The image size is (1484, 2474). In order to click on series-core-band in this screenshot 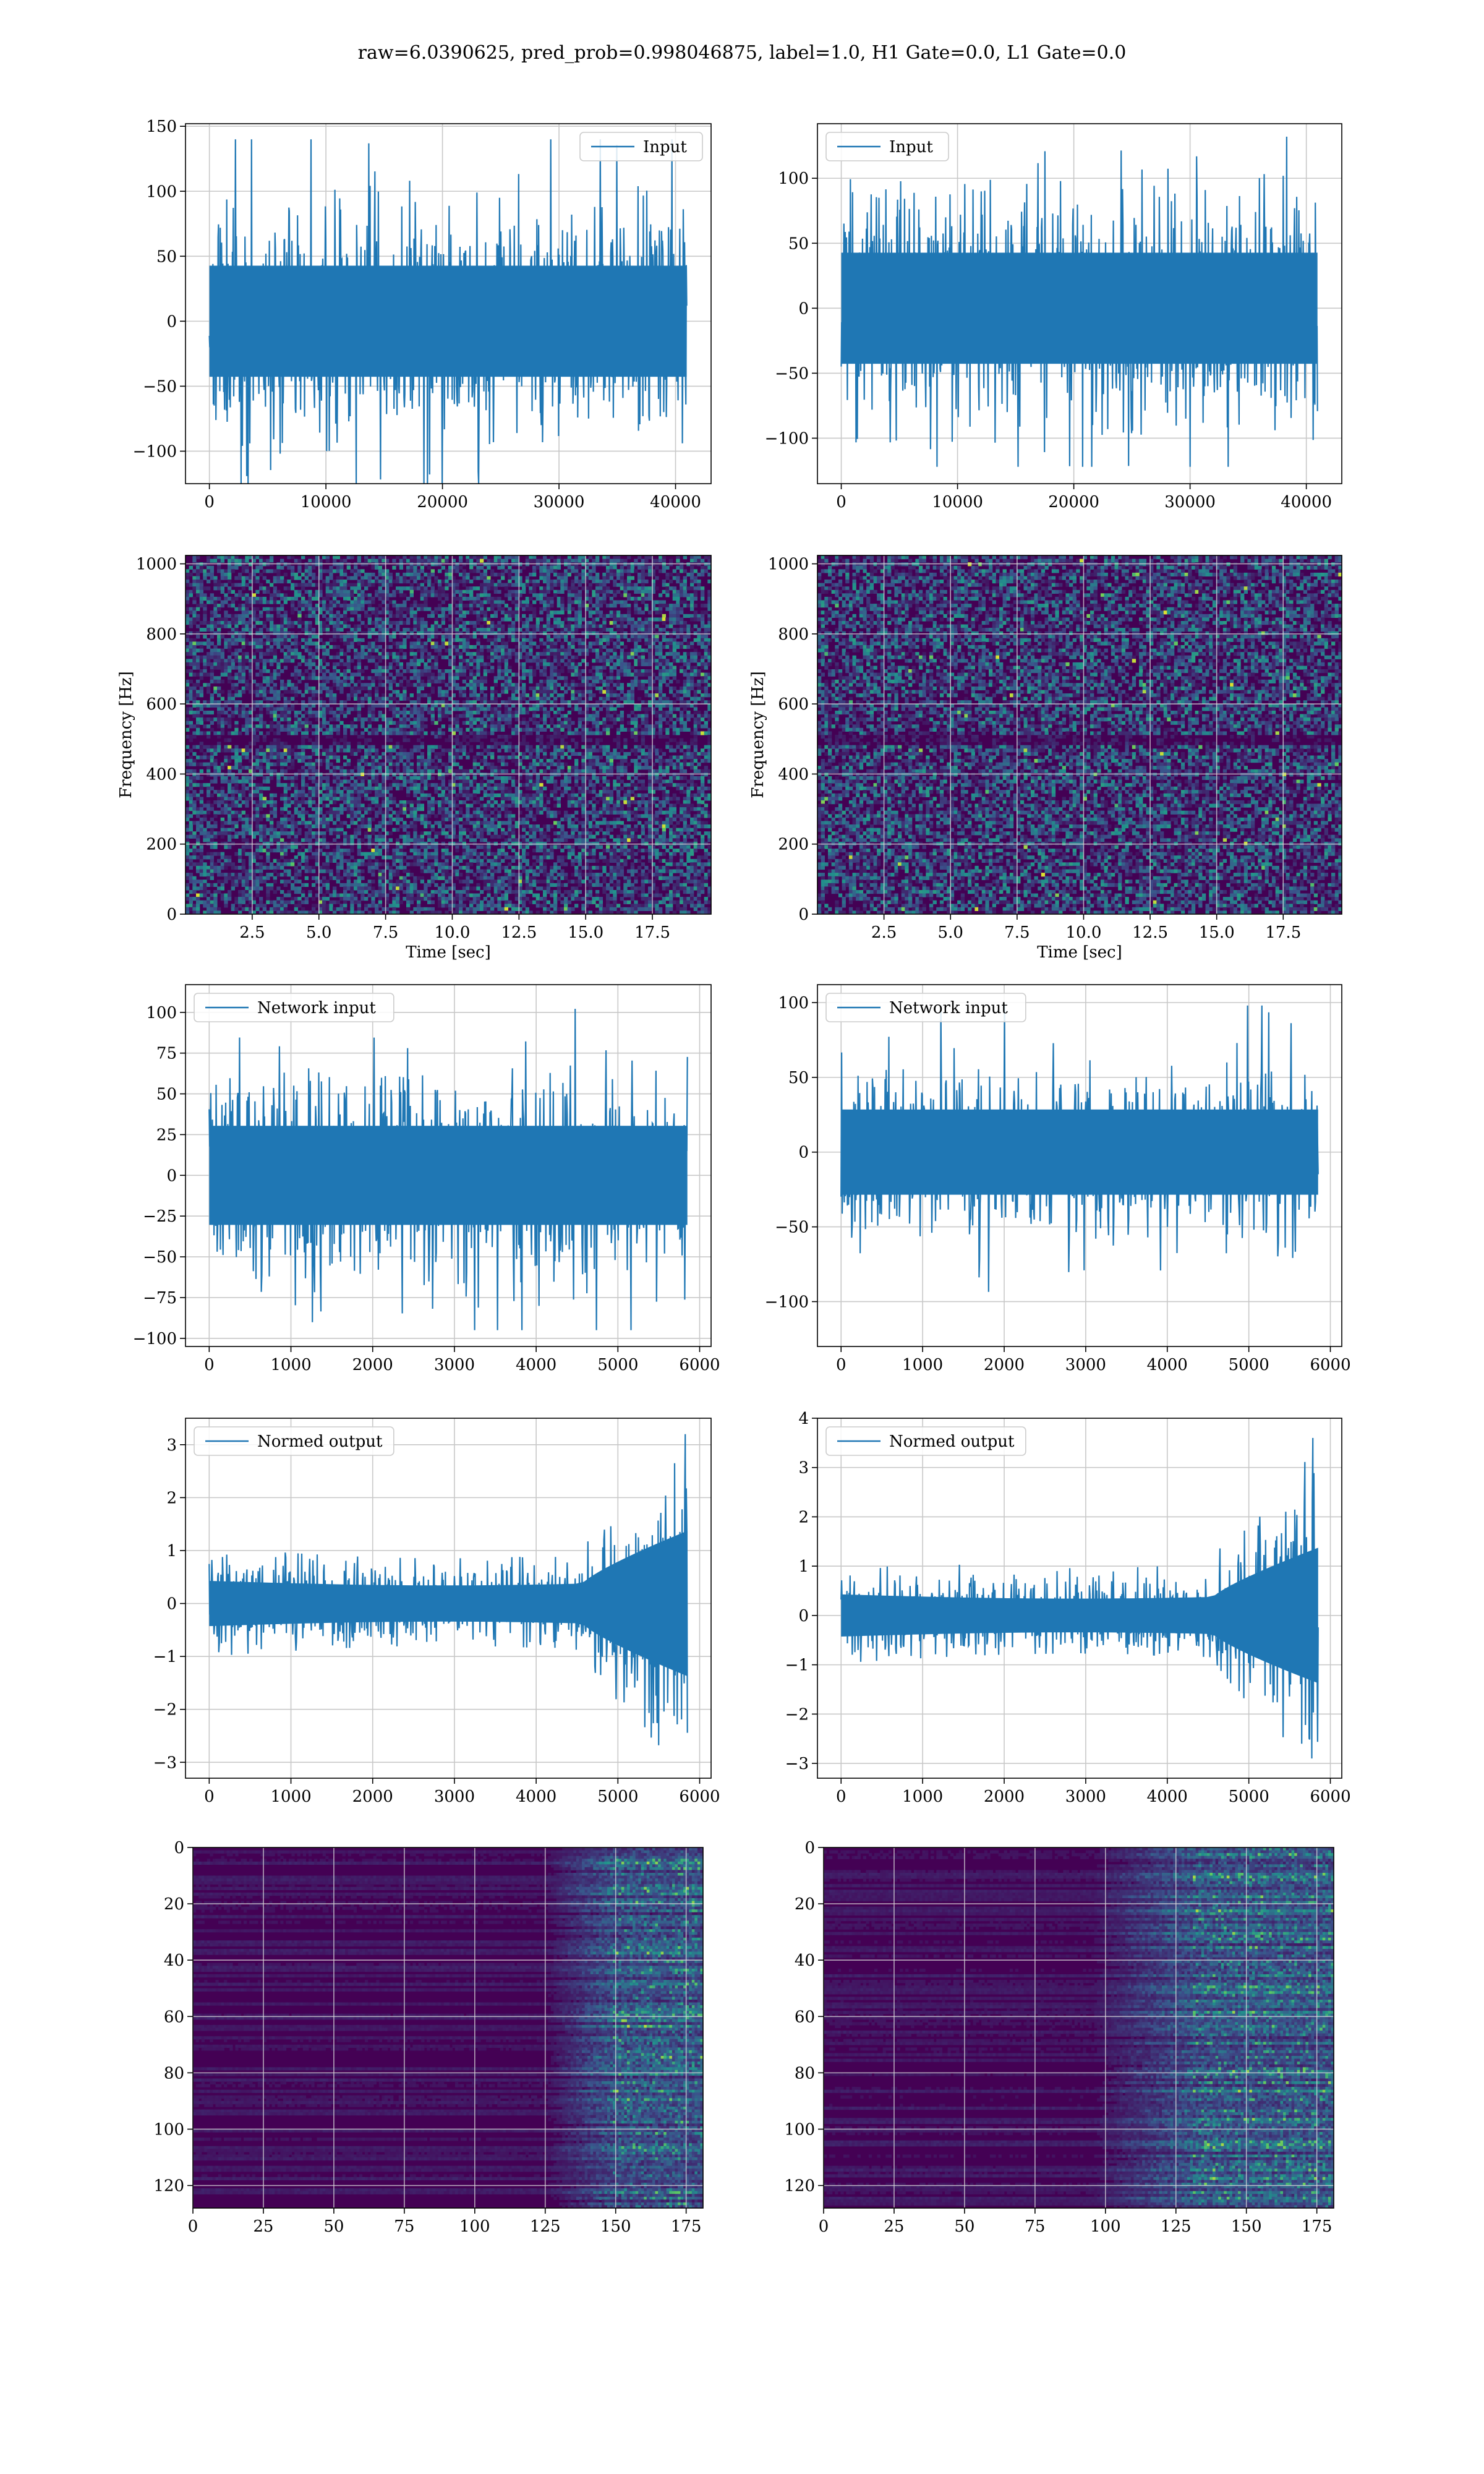, I will do `click(448, 321)`.